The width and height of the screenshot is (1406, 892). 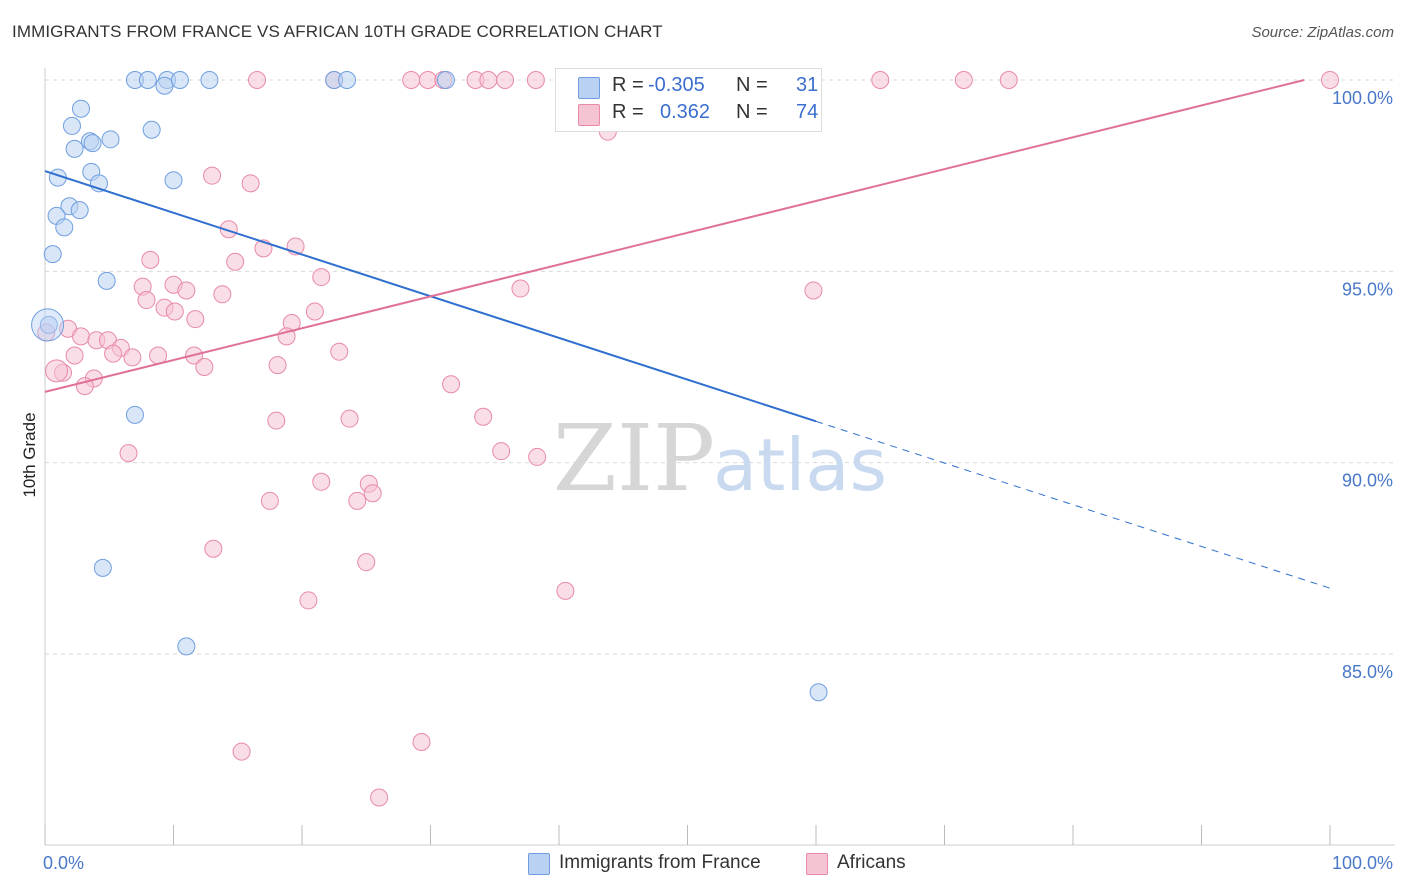 What do you see at coordinates (800, 465) in the screenshot?
I see `watermark-atlas: atlas` at bounding box center [800, 465].